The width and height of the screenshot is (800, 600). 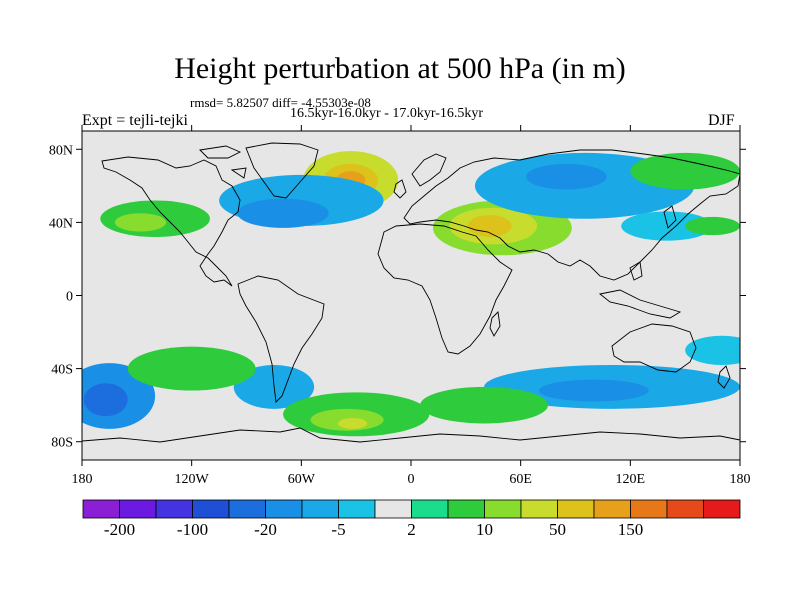 What do you see at coordinates (135, 120) in the screenshot?
I see `experiment-label: Expt = tejli-tejki` at bounding box center [135, 120].